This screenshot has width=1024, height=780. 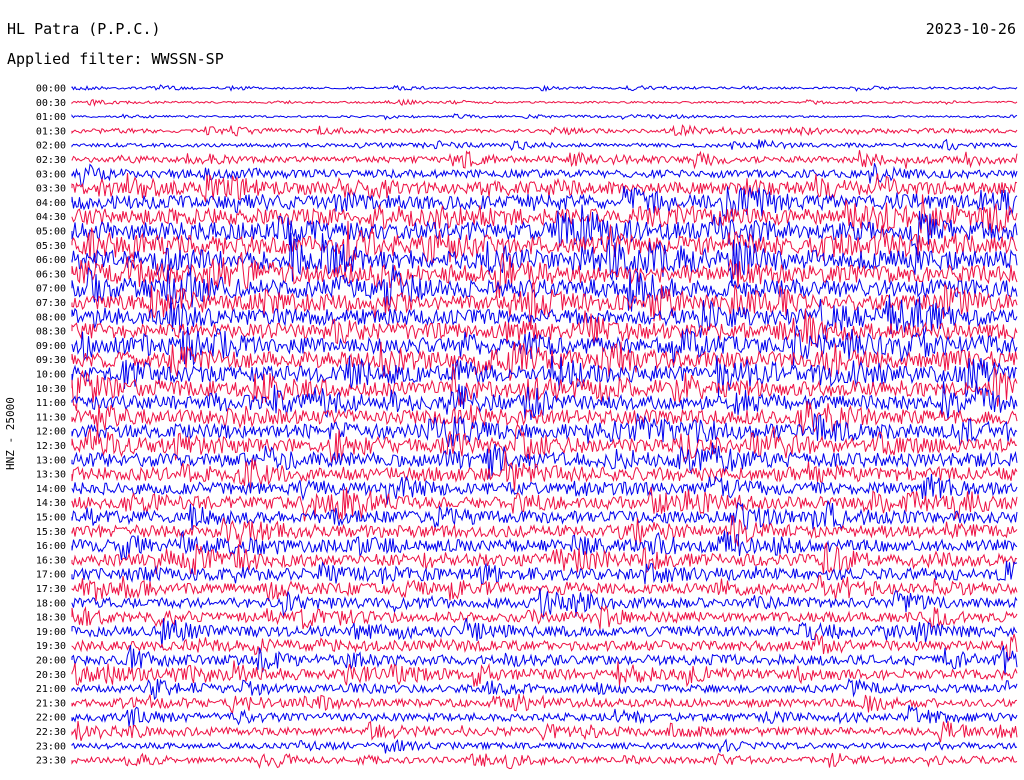 What do you see at coordinates (51, 131) in the screenshot?
I see `row-time-label: 01:30` at bounding box center [51, 131].